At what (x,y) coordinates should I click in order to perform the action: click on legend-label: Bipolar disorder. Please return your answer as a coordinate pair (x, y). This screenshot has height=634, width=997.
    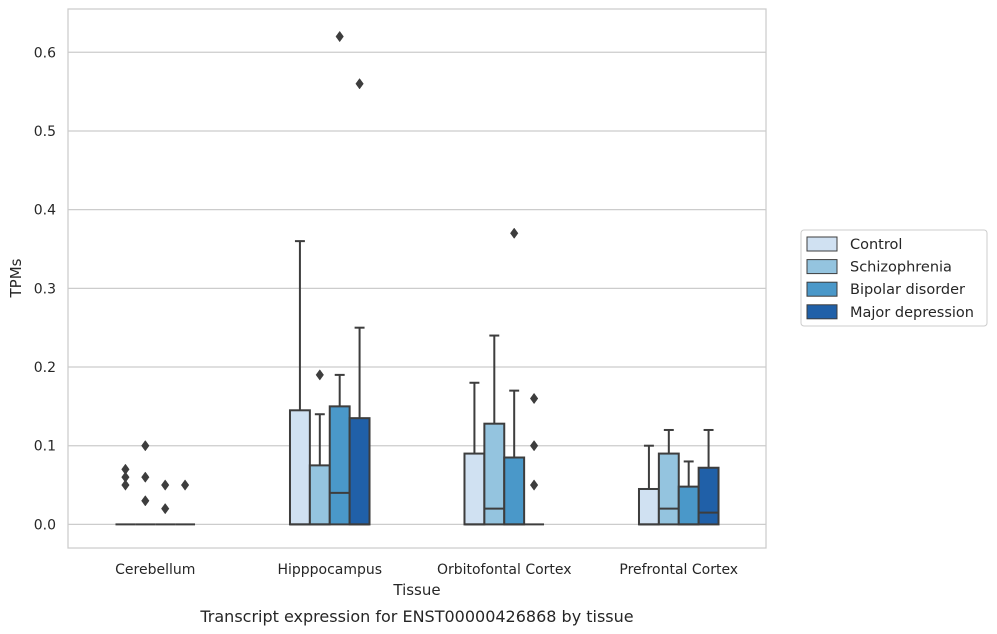
    Looking at the image, I should click on (907, 290).